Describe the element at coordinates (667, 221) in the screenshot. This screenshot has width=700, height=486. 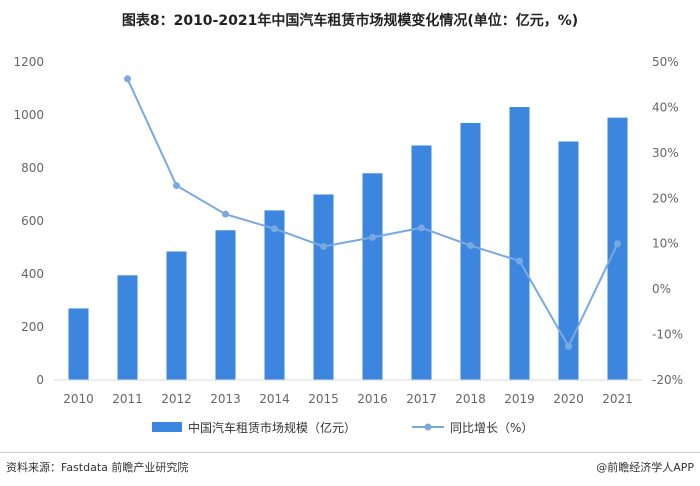
I see `right-axis: -20% -10% 0% 10% 20% 30% 40% 50%` at that location.